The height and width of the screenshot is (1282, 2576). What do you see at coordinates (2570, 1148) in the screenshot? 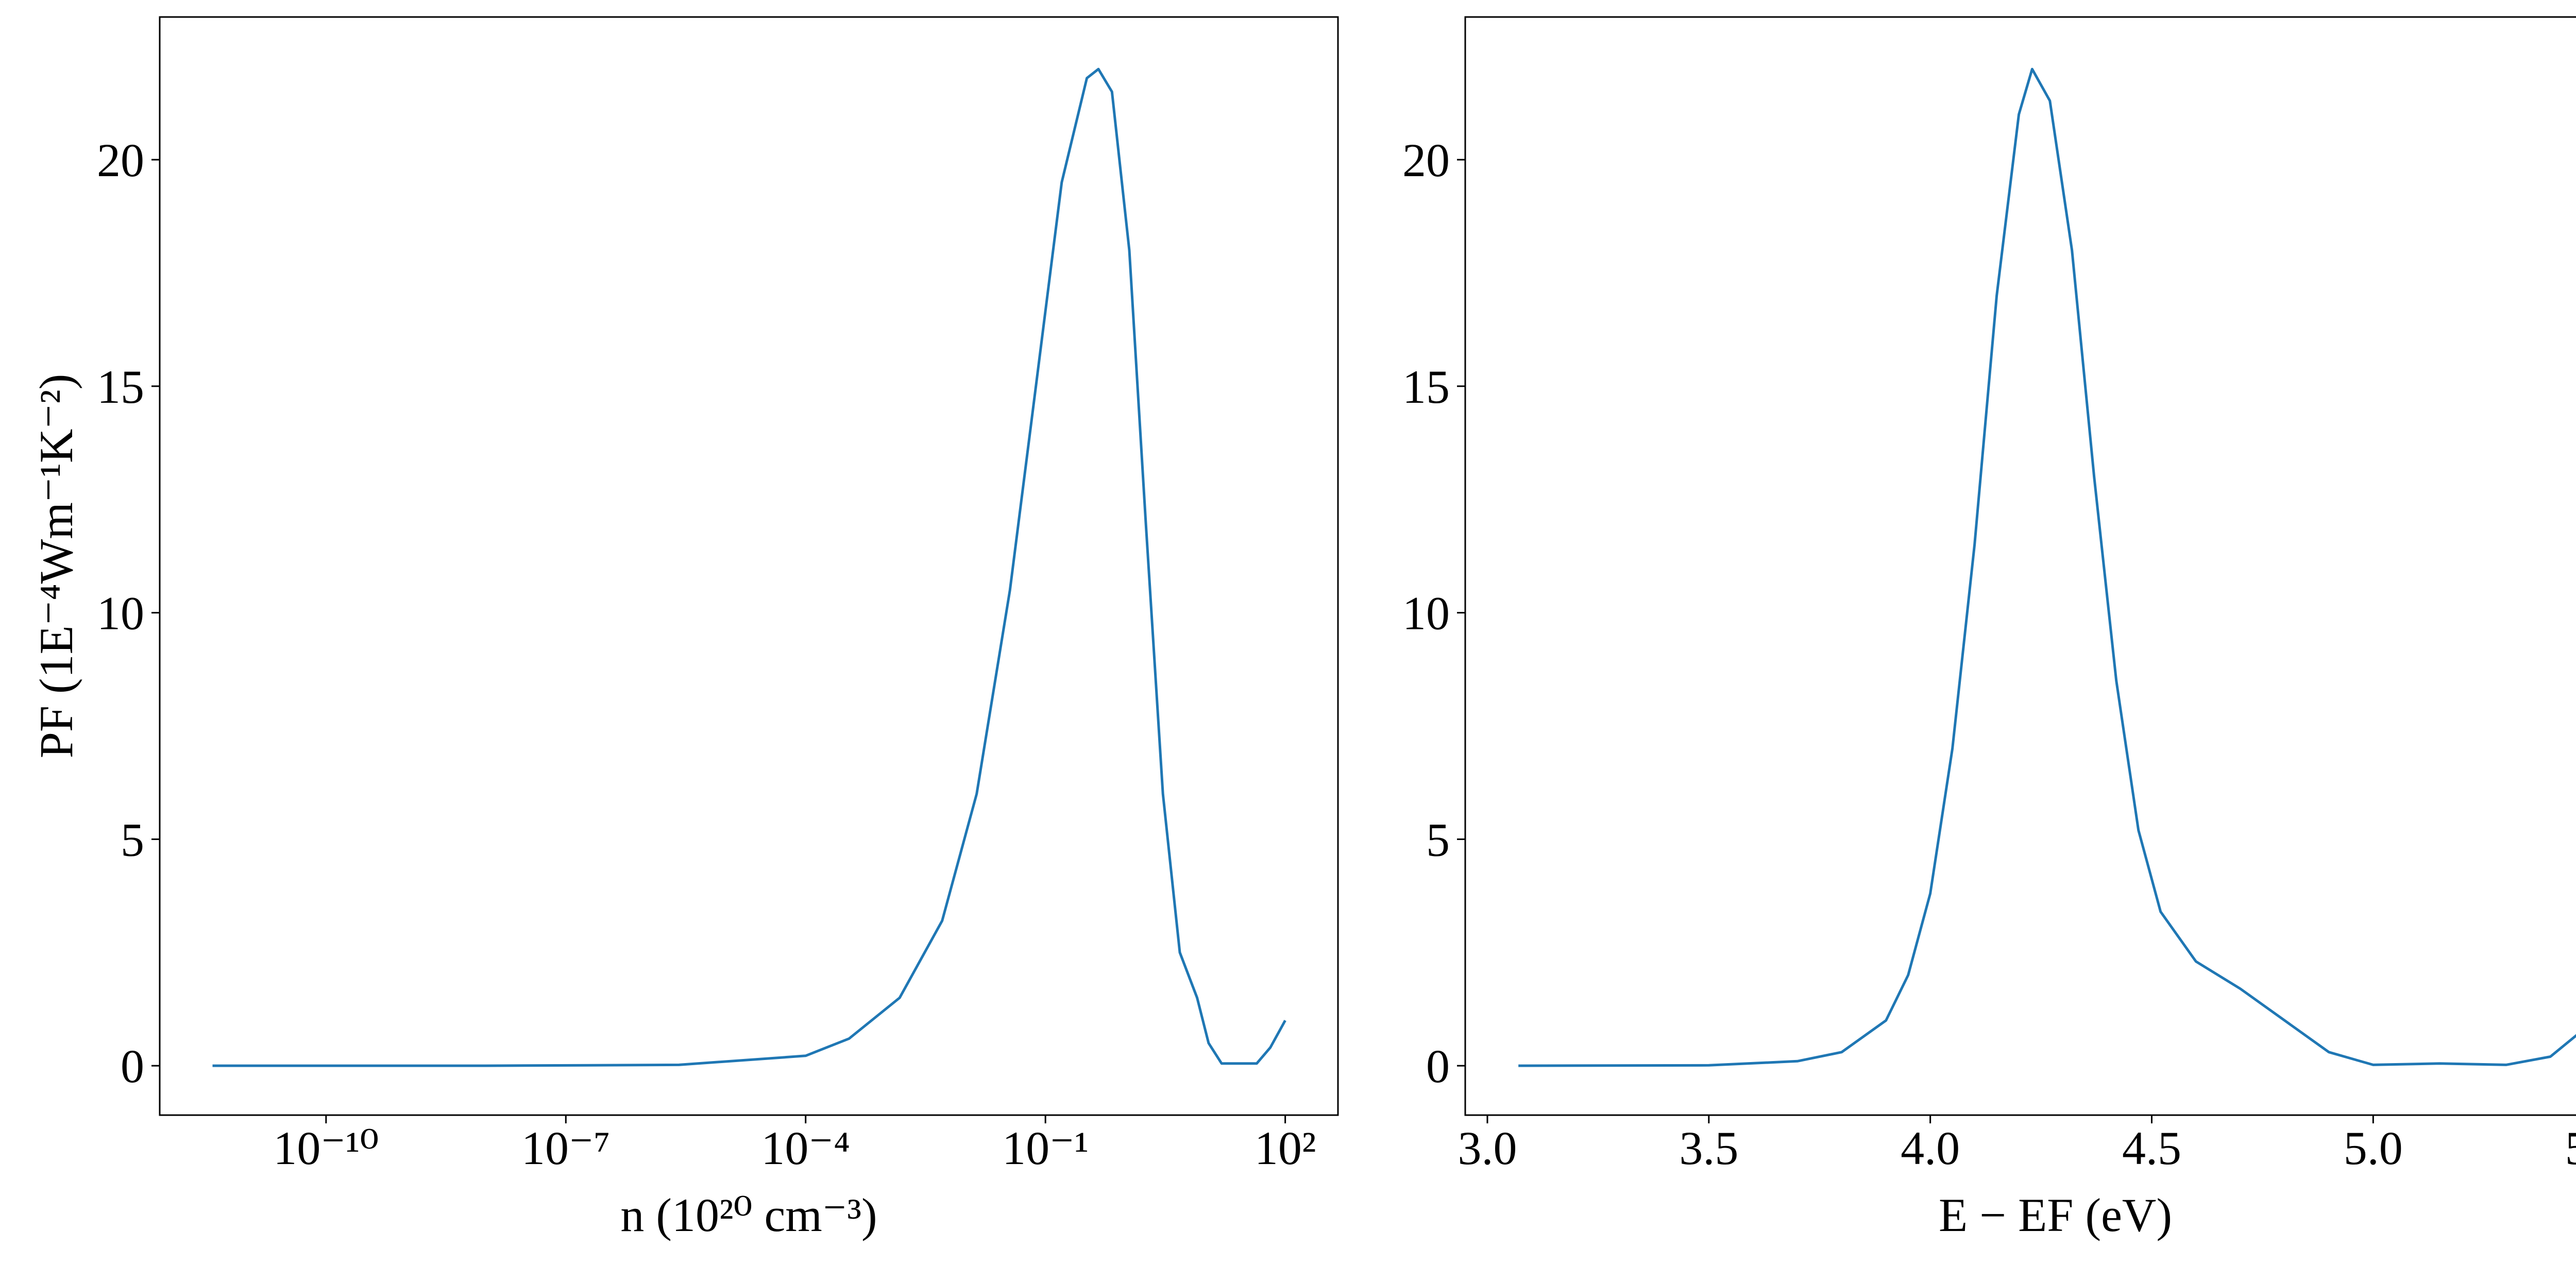
I see `x-tick-label: 5.5` at bounding box center [2570, 1148].